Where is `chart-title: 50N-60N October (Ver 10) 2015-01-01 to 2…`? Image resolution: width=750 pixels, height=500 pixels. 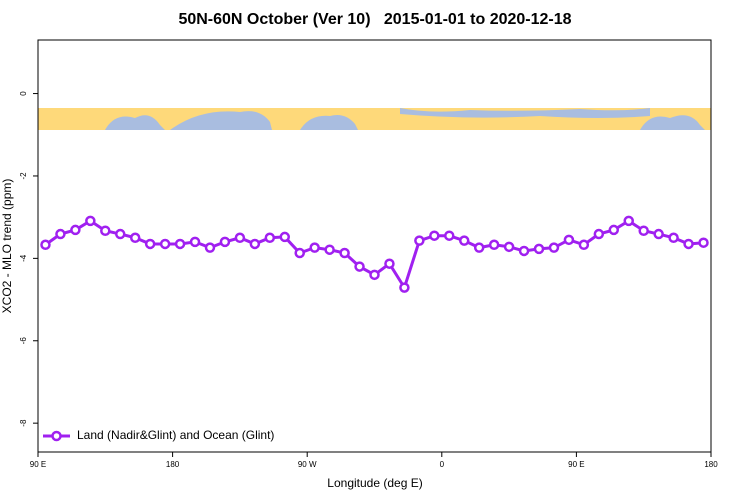
chart-title: 50N-60N October (Ver 10) 2015-01-01 to 2… is located at coordinates (374, 19).